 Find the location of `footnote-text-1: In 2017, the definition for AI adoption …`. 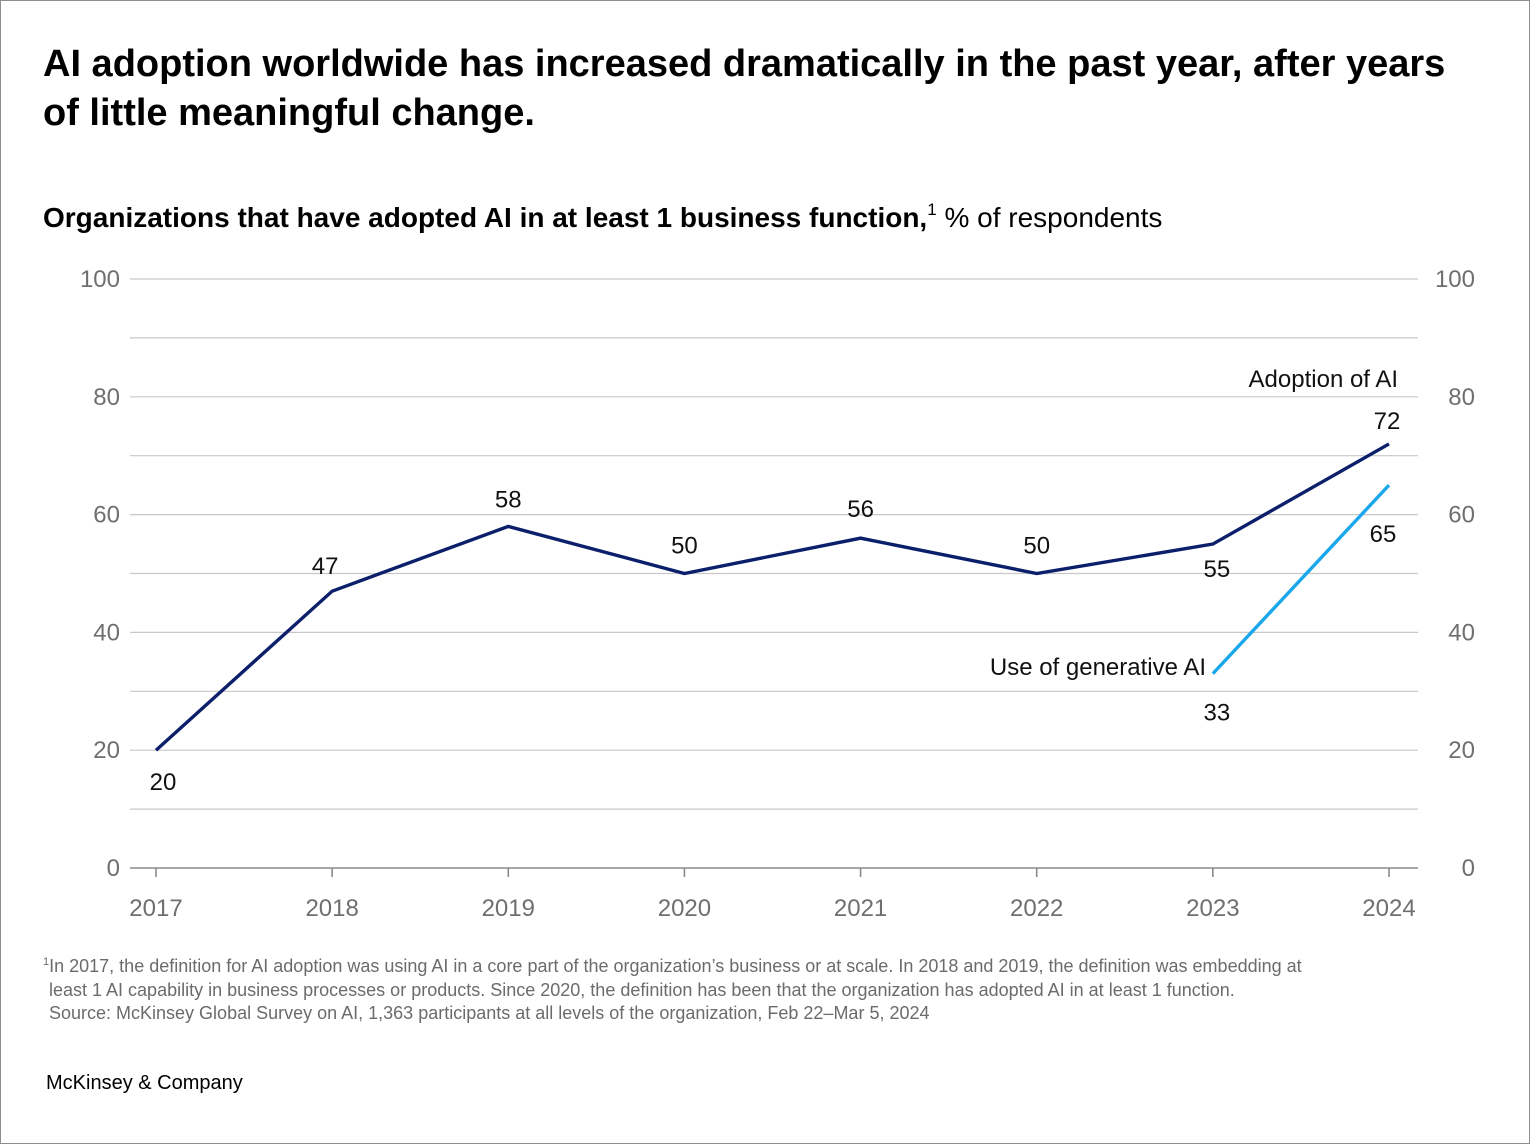

footnote-text-1: In 2017, the definition for AI adoption … is located at coordinates (675, 966).